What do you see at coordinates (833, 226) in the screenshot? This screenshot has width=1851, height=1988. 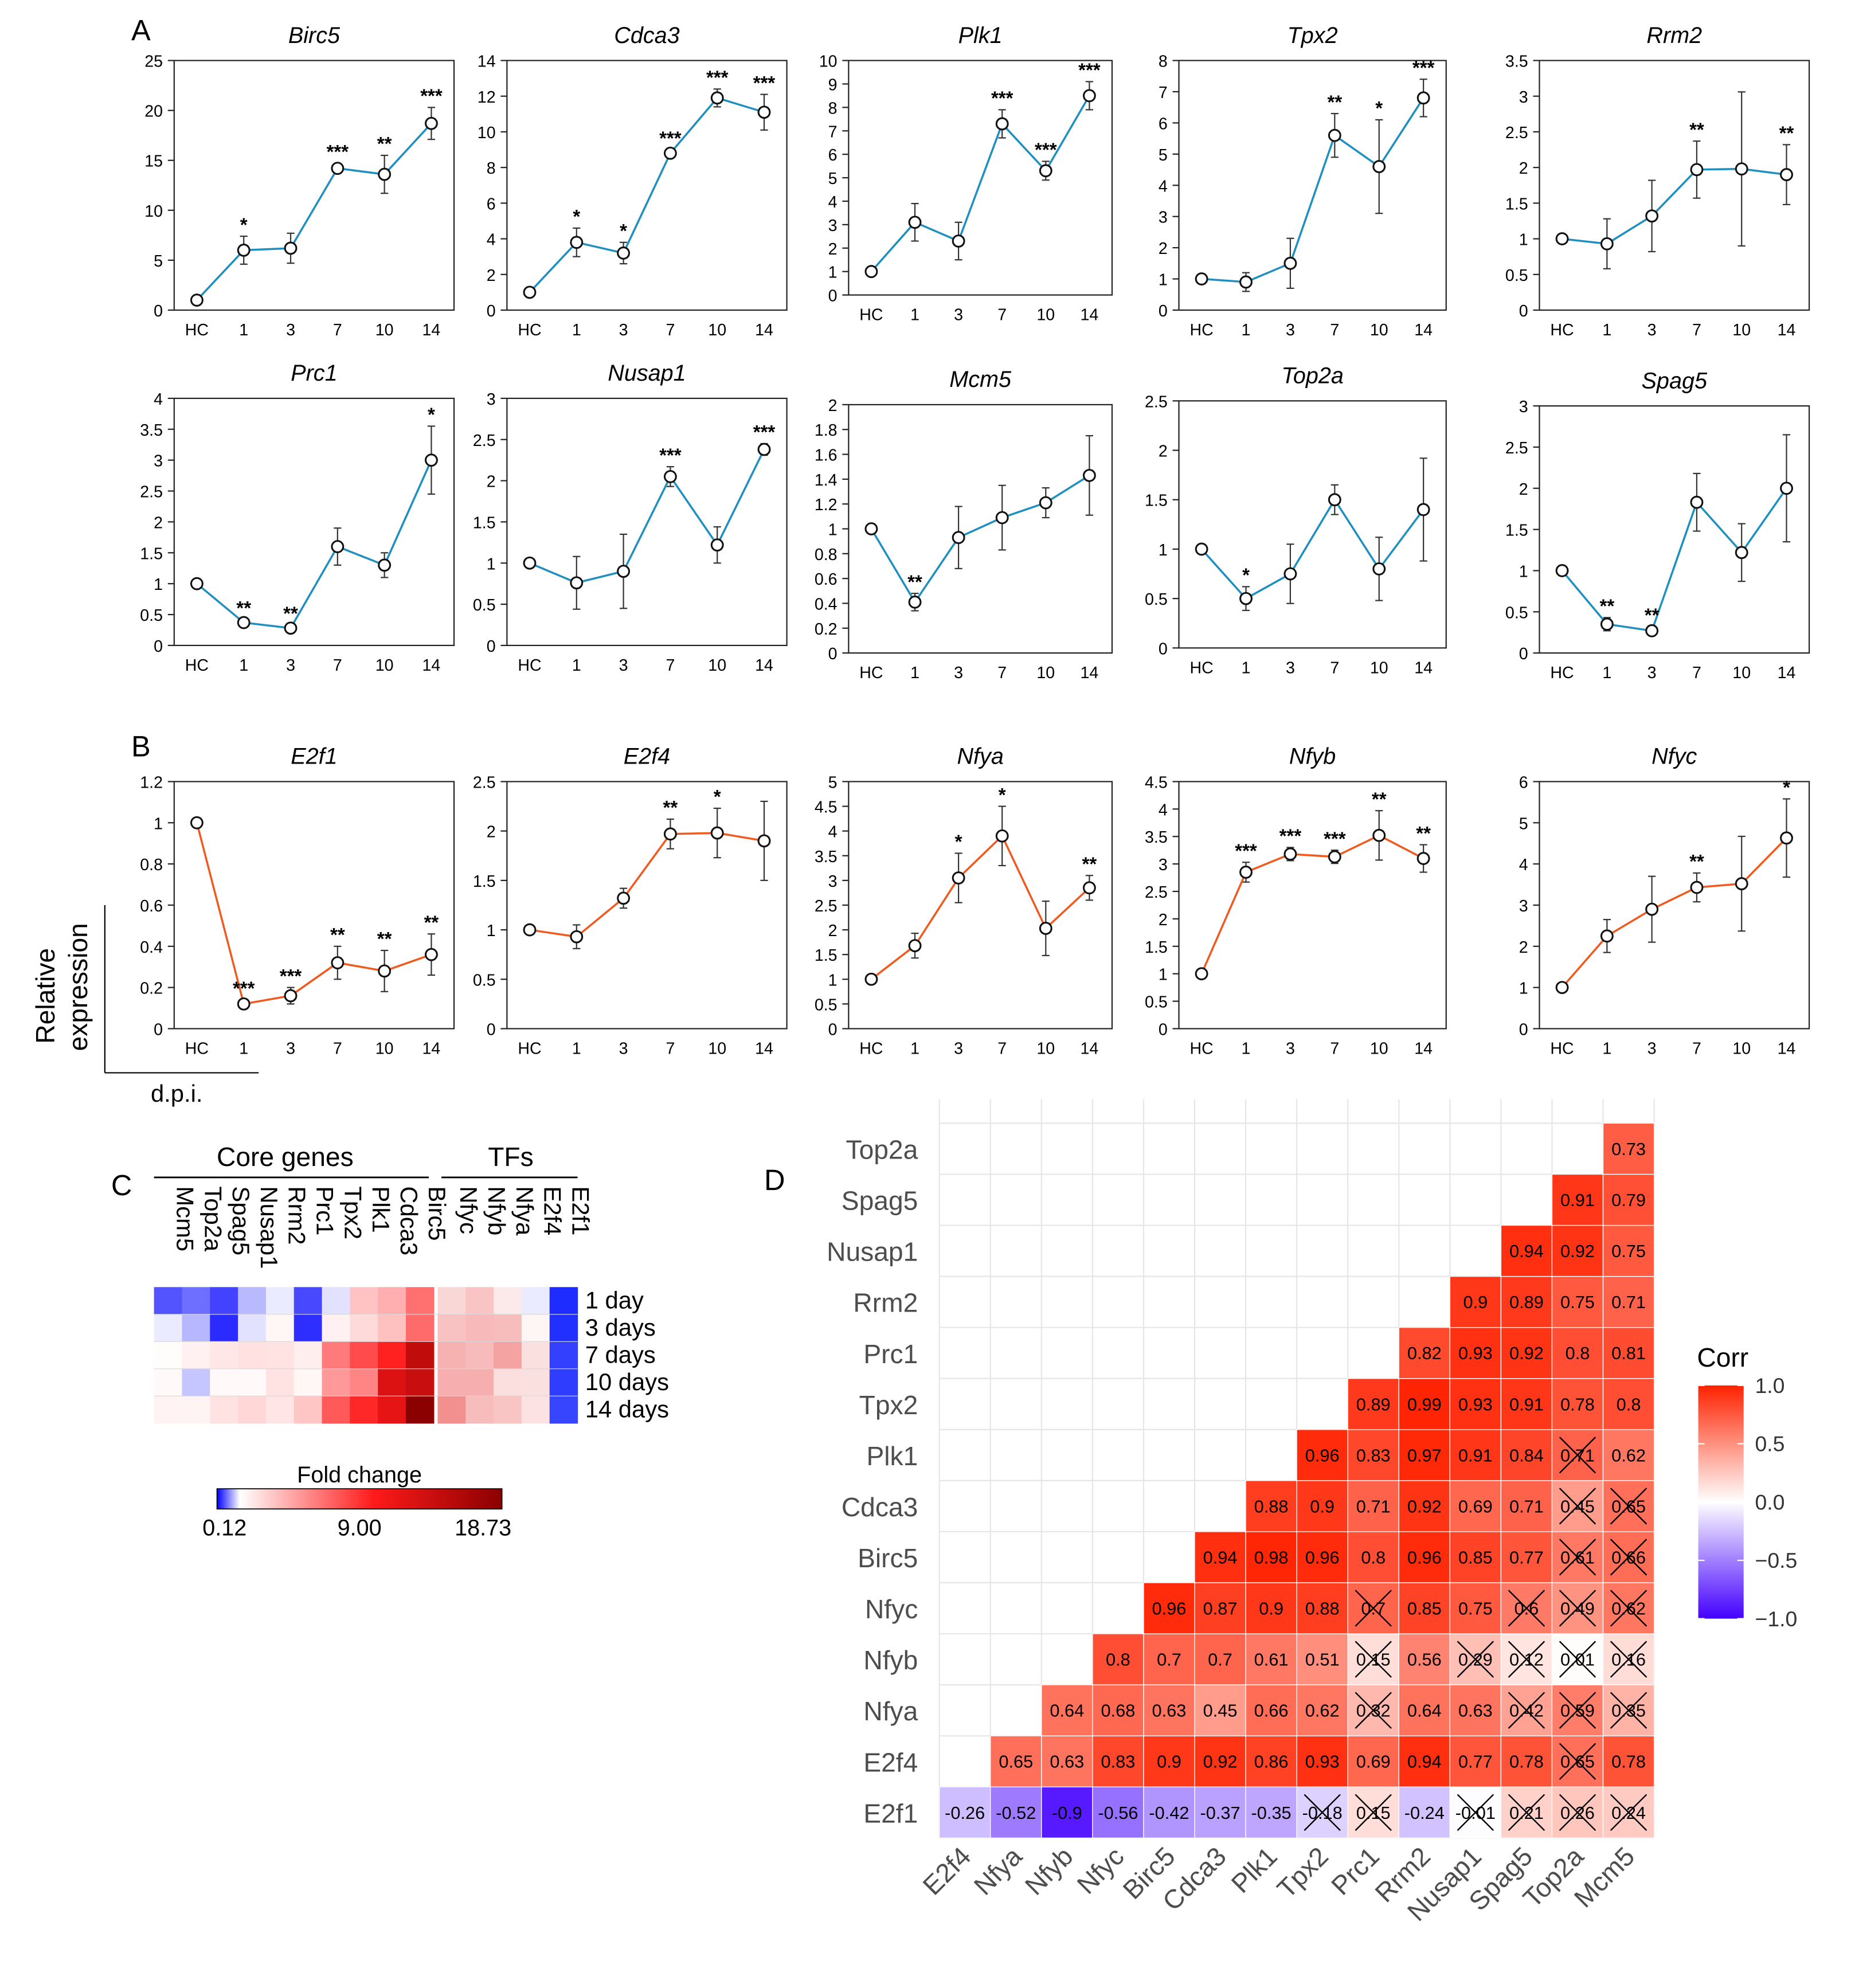 I see `y-tick-label: 3` at bounding box center [833, 226].